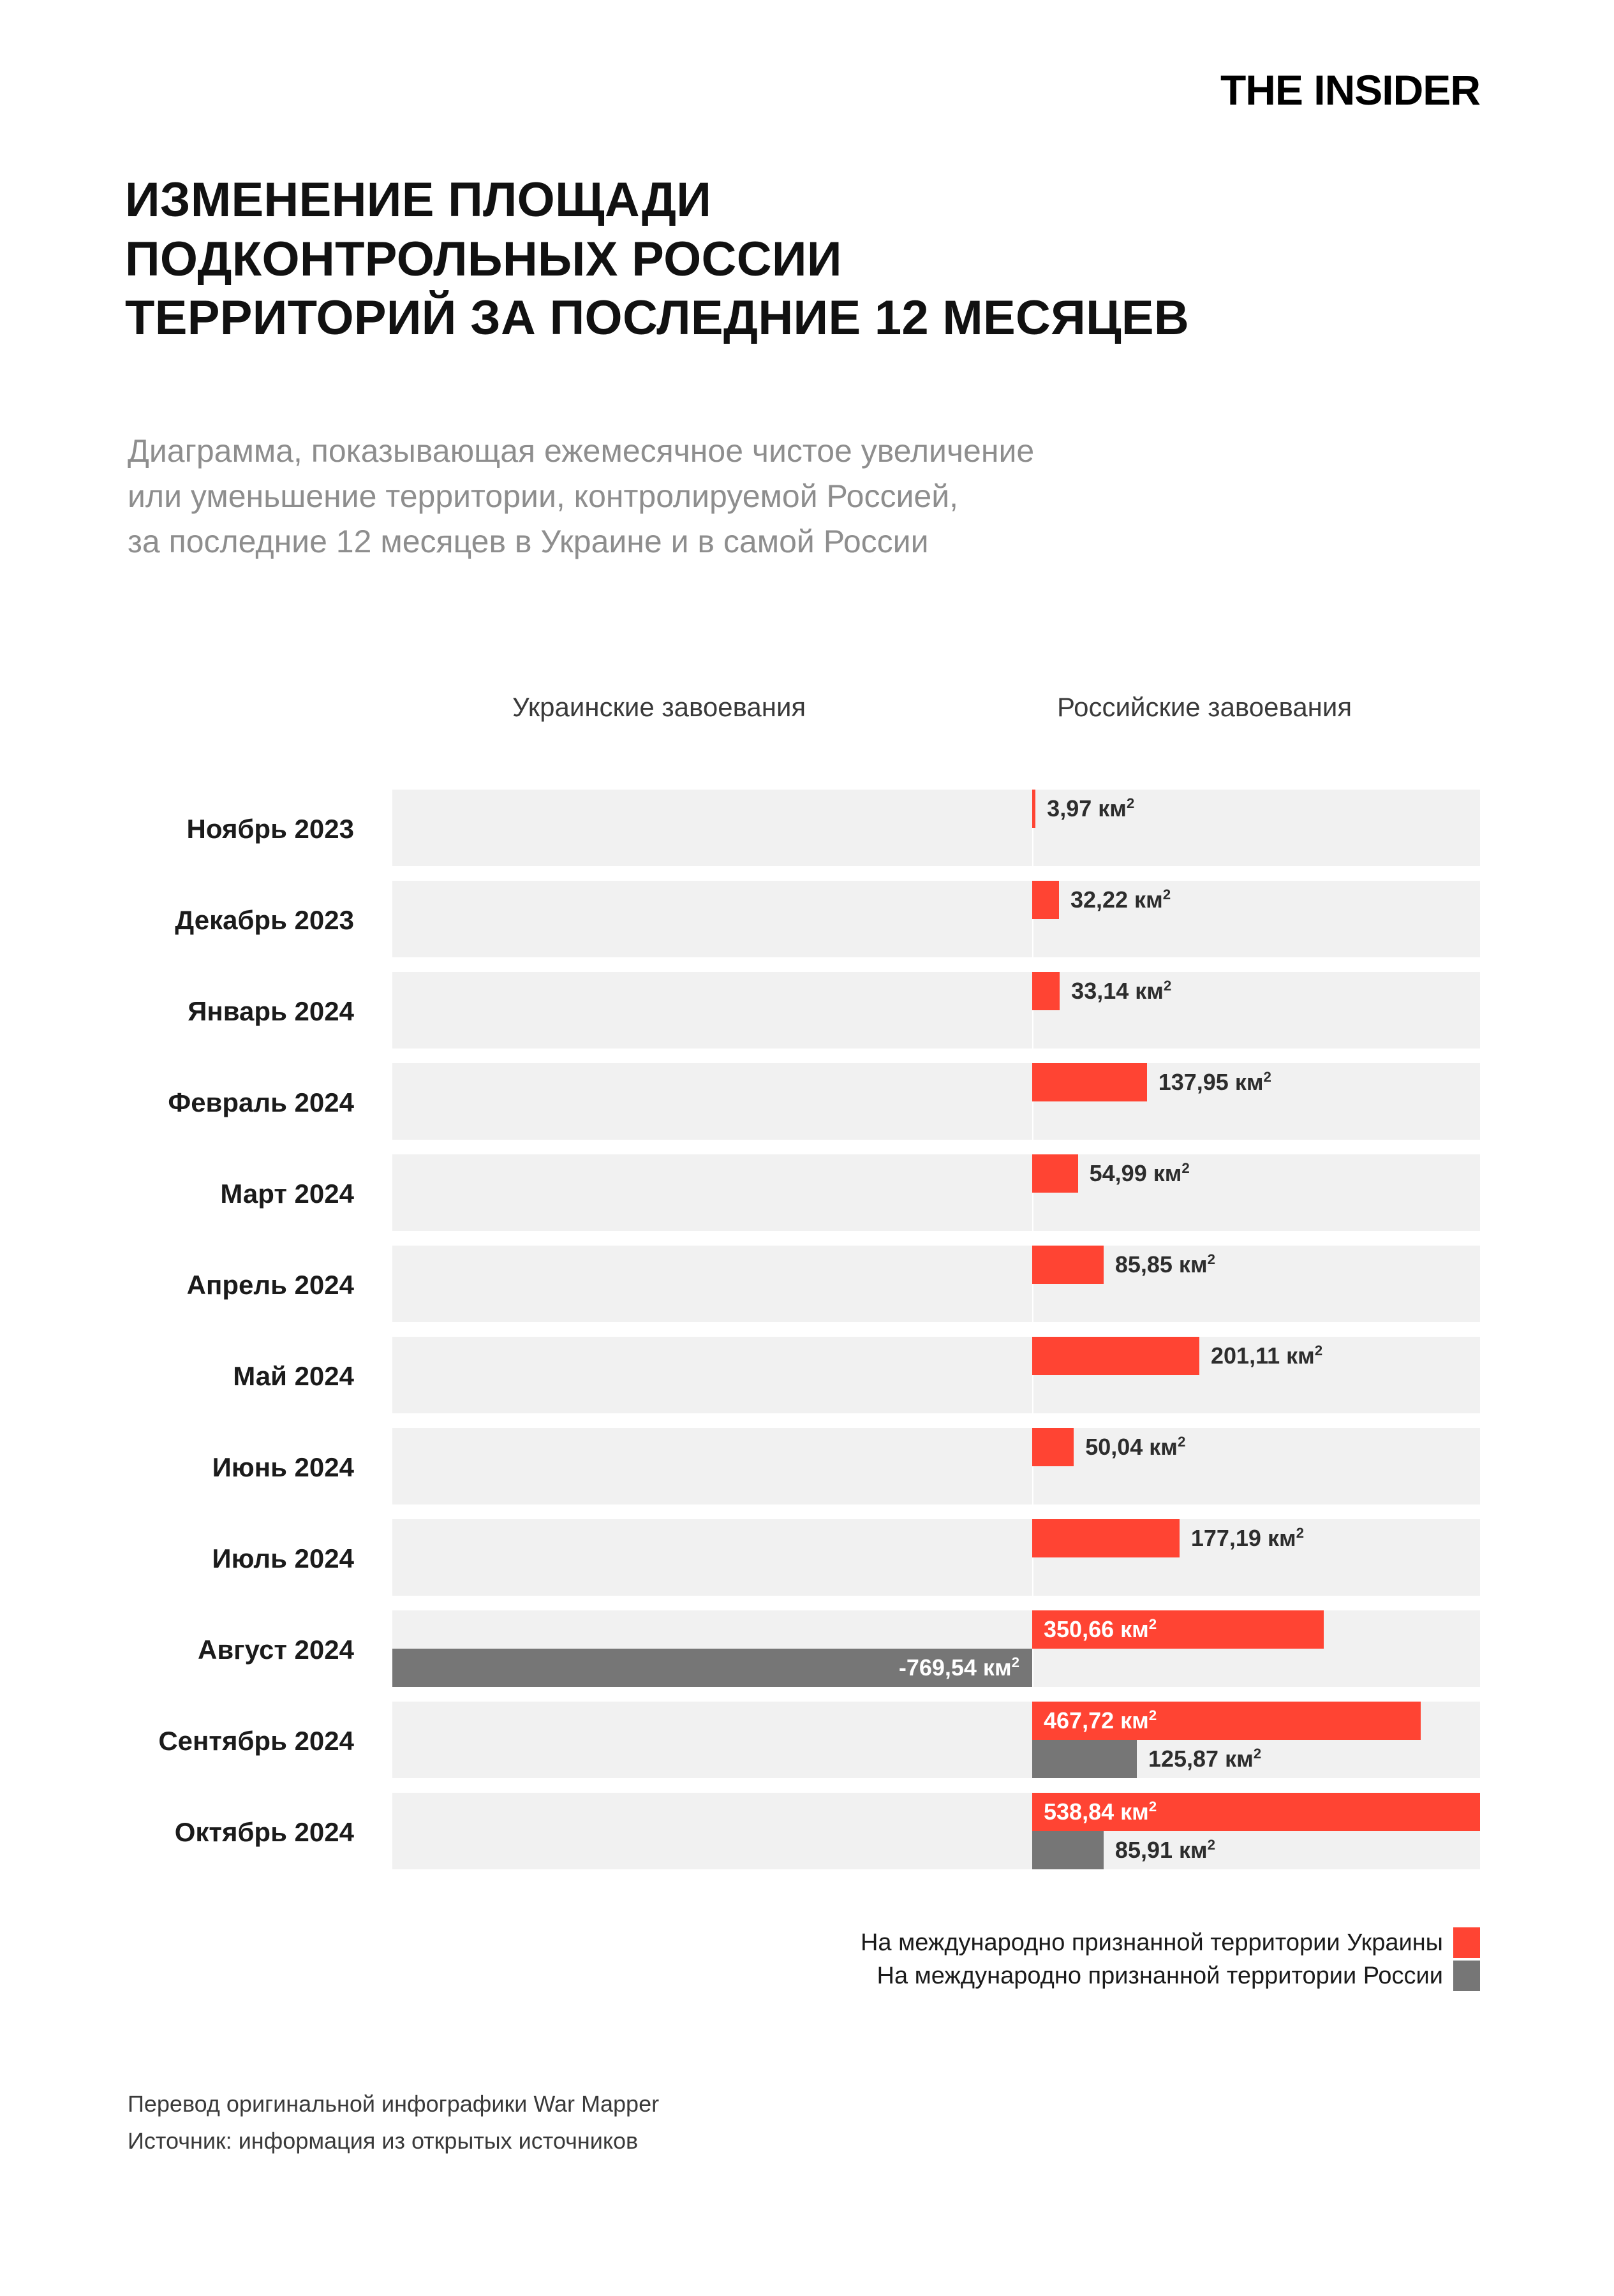 This screenshot has width=1614, height=2296. Describe the element at coordinates (271, 1011) in the screenshot. I see `month-label: Январь 2024` at that location.